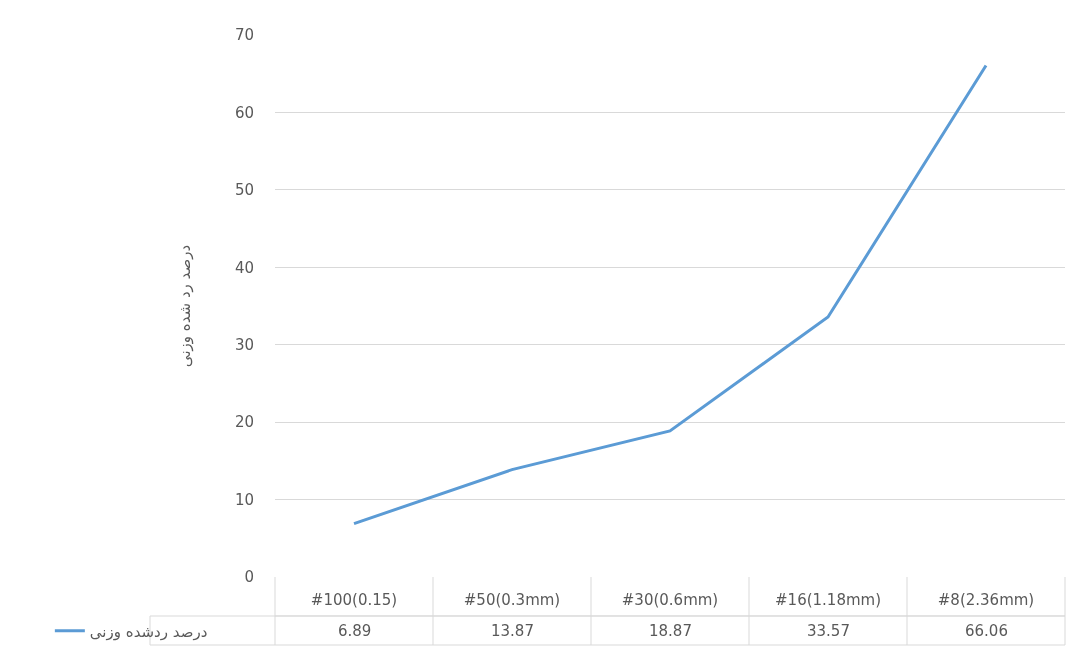  What do you see at coordinates (244, 267) in the screenshot?
I see `y-tick-label: 40` at bounding box center [244, 267].